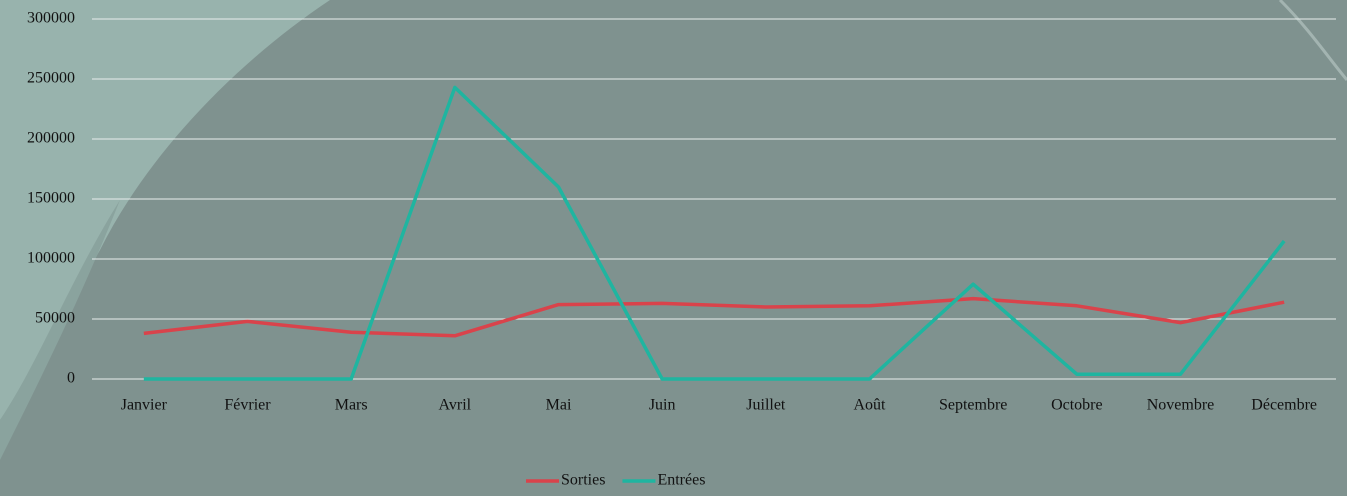 The height and width of the screenshot is (496, 1347). Describe the element at coordinates (51, 138) in the screenshot. I see `y-tick-label: 200000` at that location.